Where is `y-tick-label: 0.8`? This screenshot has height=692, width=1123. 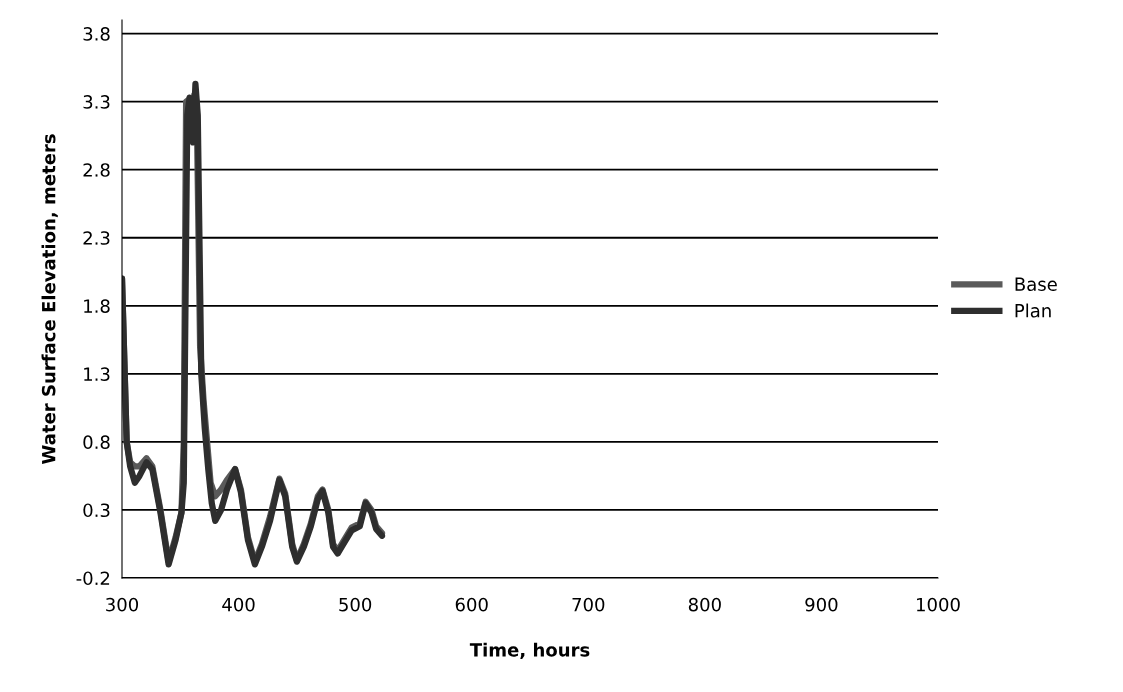 y-tick-label: 0.8 is located at coordinates (96, 442).